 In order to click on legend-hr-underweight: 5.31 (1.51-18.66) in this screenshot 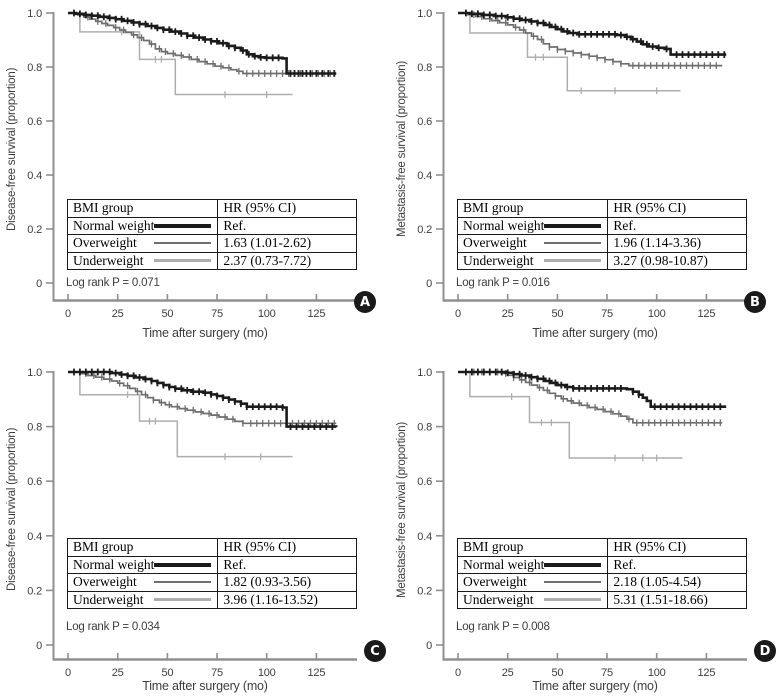, I will do `click(677, 599)`.